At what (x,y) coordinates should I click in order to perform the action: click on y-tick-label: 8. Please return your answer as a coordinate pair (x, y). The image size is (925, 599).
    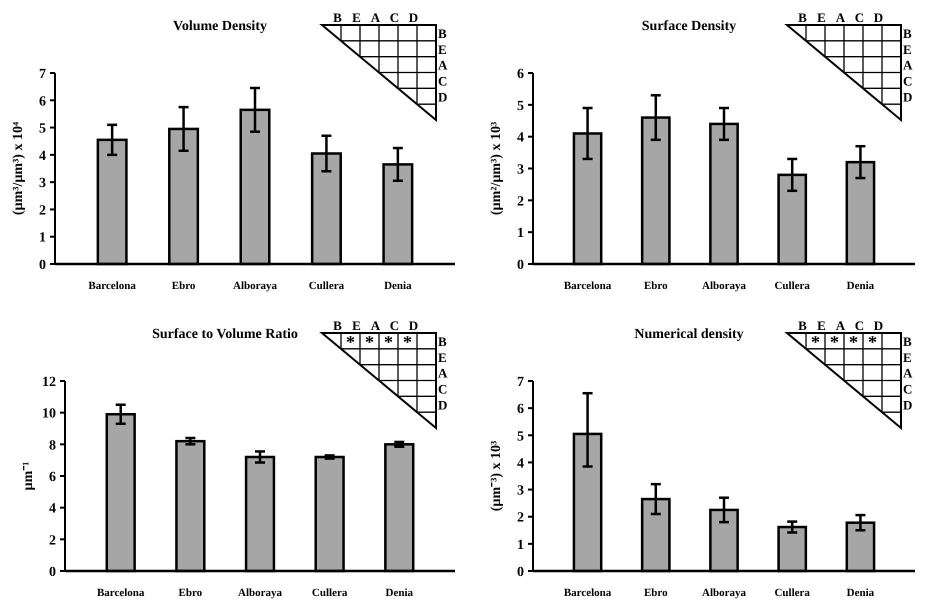
    Looking at the image, I should click on (52, 446).